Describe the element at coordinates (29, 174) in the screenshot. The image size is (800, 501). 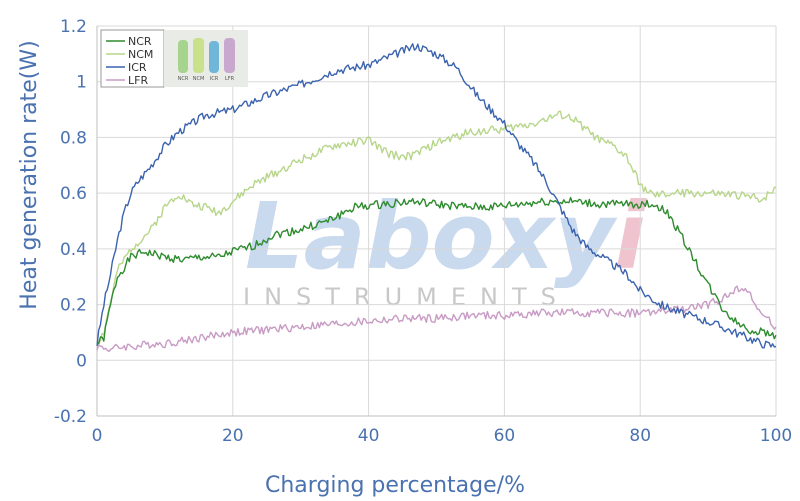
I see `y-axis-label: Heat generation rate(W)` at that location.